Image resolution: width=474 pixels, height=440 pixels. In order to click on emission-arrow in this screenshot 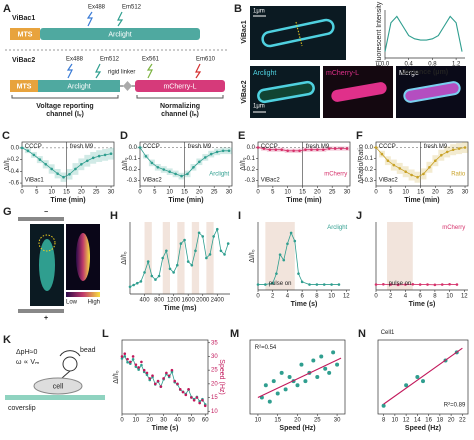, I will do `click(198, 71)`.